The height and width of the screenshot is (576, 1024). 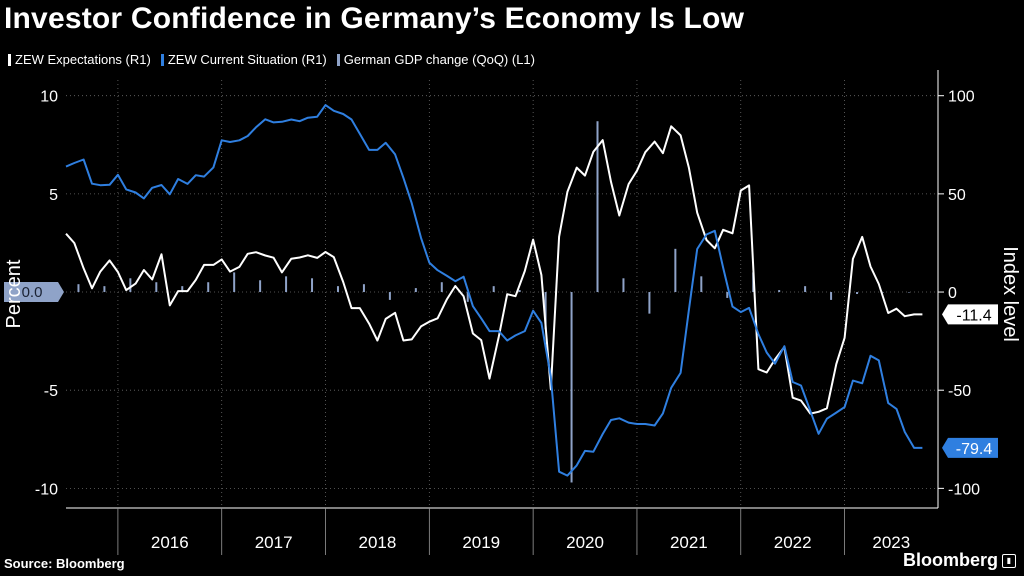 What do you see at coordinates (49, 97) in the screenshot?
I see `left-tick-label: 10` at bounding box center [49, 97].